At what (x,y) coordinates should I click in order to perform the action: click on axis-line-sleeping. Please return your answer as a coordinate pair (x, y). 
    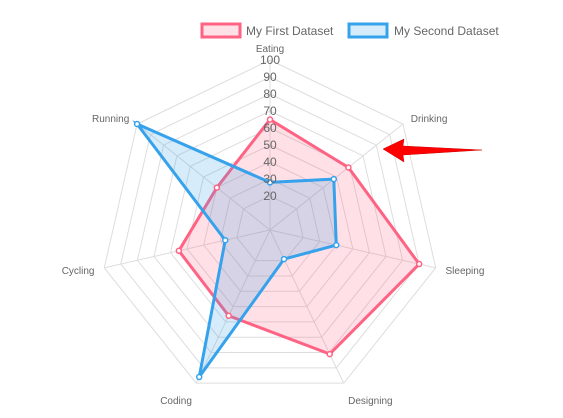
    Looking at the image, I should click on (352, 249).